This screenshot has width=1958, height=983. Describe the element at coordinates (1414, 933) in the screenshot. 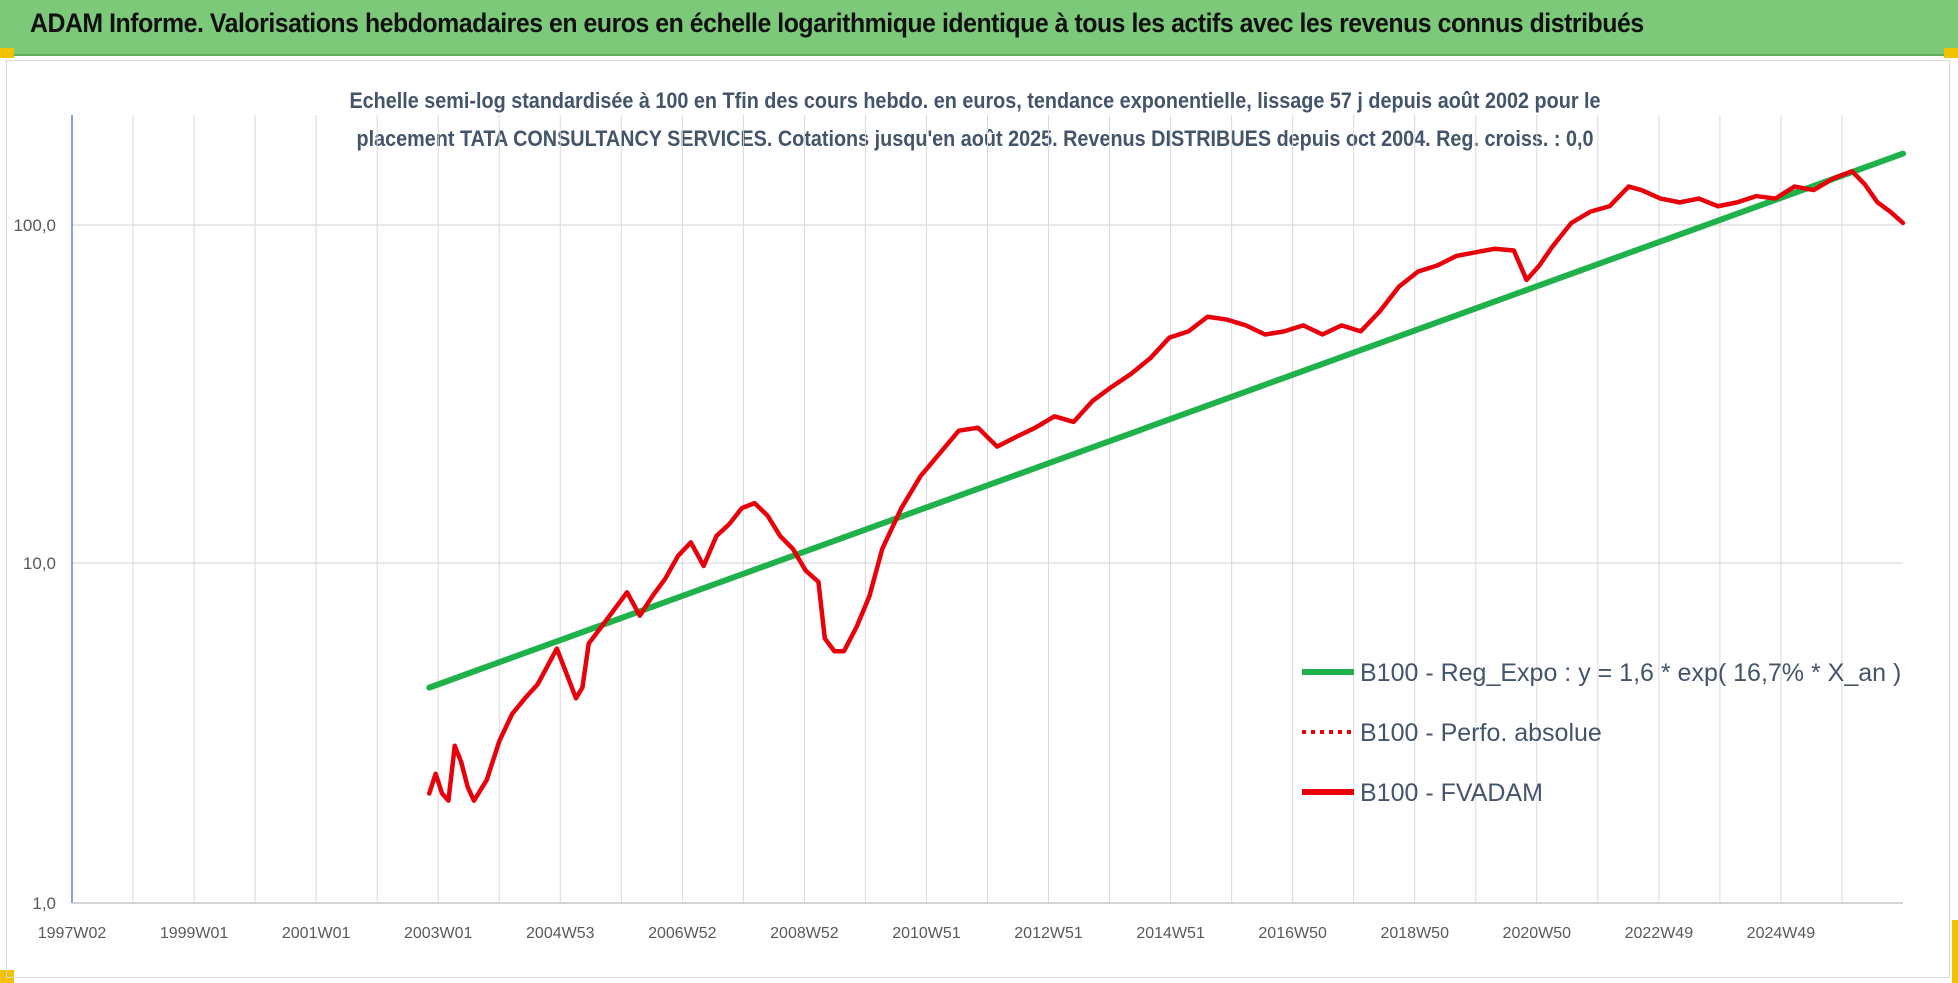

I see `x-tick-label: 2018W50` at that location.